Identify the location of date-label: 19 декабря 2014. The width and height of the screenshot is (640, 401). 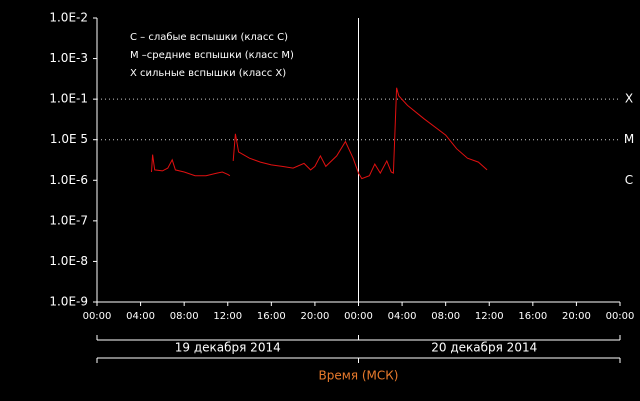
(228, 348).